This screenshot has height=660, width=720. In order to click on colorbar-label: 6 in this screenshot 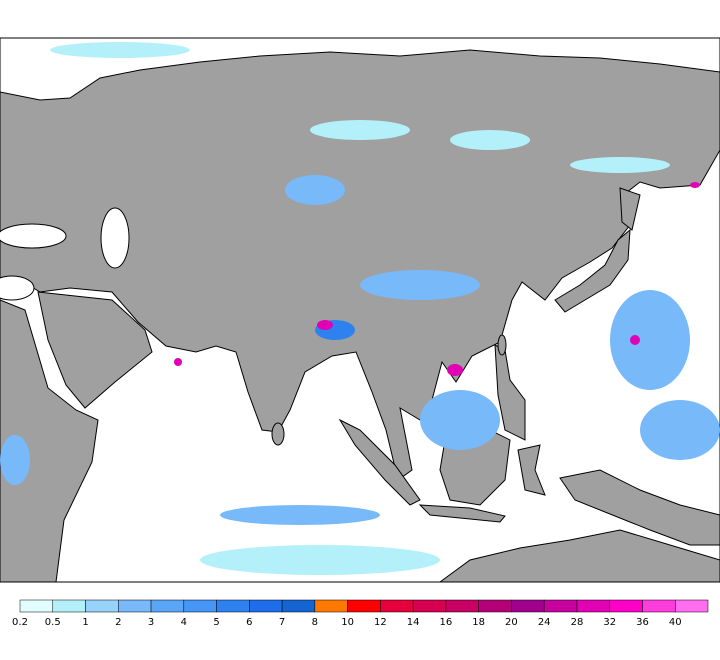, I will do `click(249, 622)`.